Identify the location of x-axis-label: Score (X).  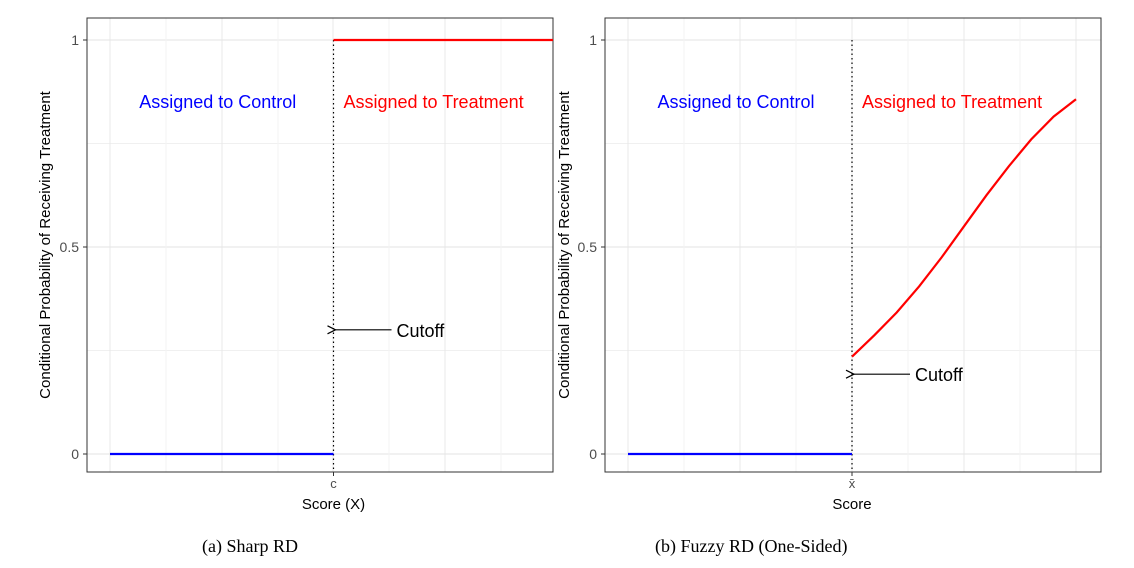
(333, 504).